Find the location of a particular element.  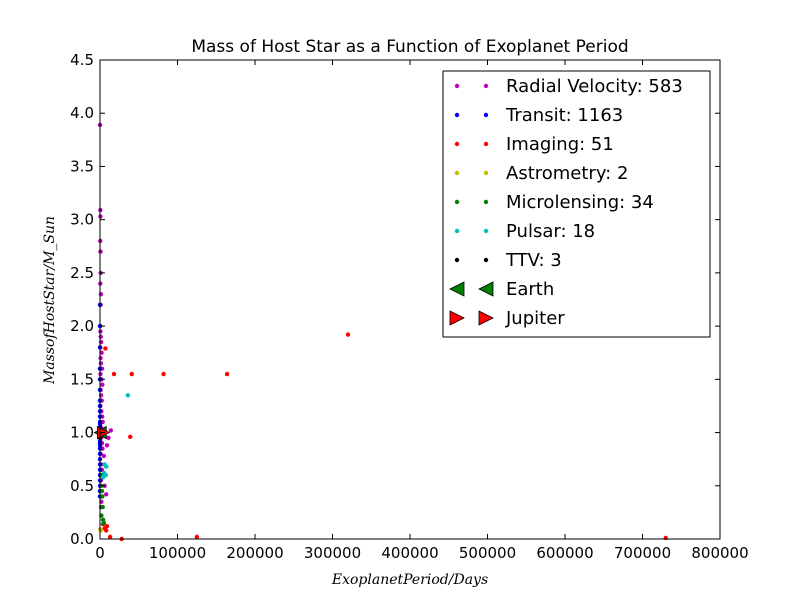

x-tick-label: 200000 is located at coordinates (254, 553).